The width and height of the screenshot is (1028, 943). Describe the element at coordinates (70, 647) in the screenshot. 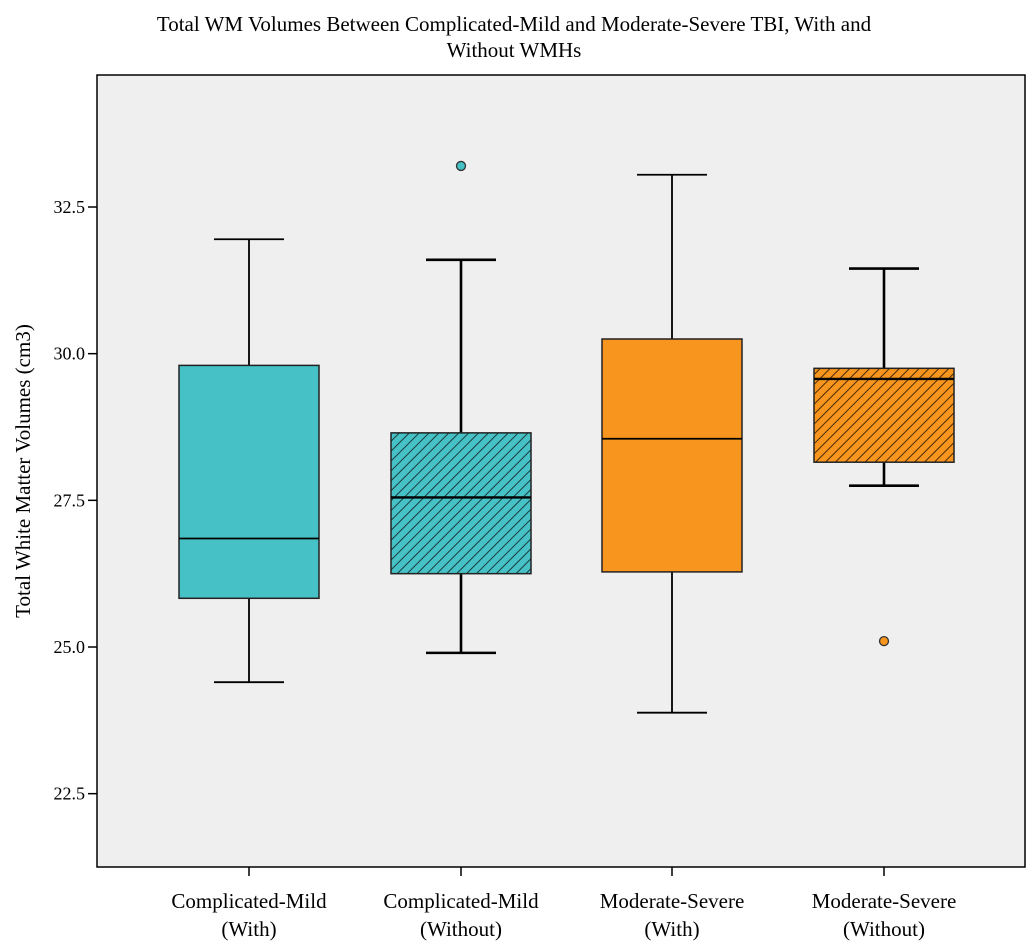

I see `y-tick-label: 25.0` at that location.